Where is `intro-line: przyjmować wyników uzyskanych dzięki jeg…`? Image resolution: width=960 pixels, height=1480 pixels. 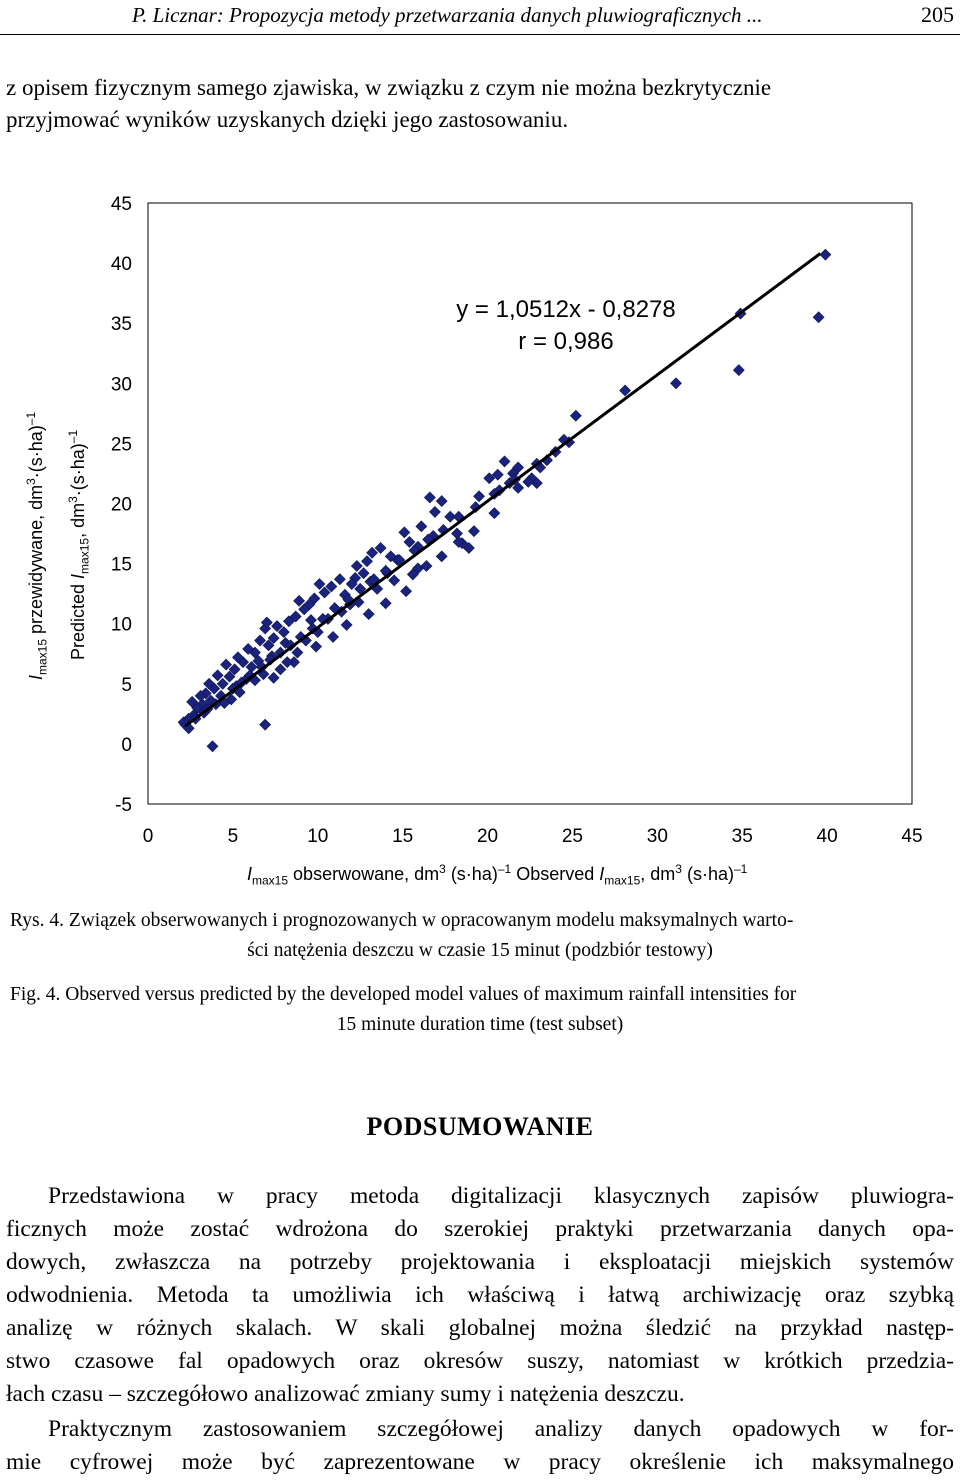
intro-line: przyjmować wyników uzyskanych dzięki jeg… is located at coordinates (287, 119).